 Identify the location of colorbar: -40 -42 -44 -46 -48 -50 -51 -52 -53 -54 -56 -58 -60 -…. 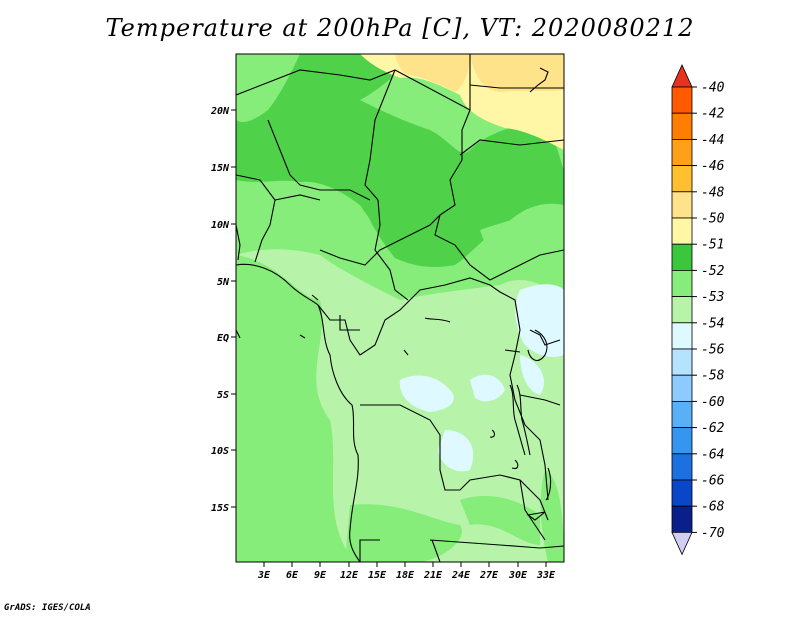
(698, 310).